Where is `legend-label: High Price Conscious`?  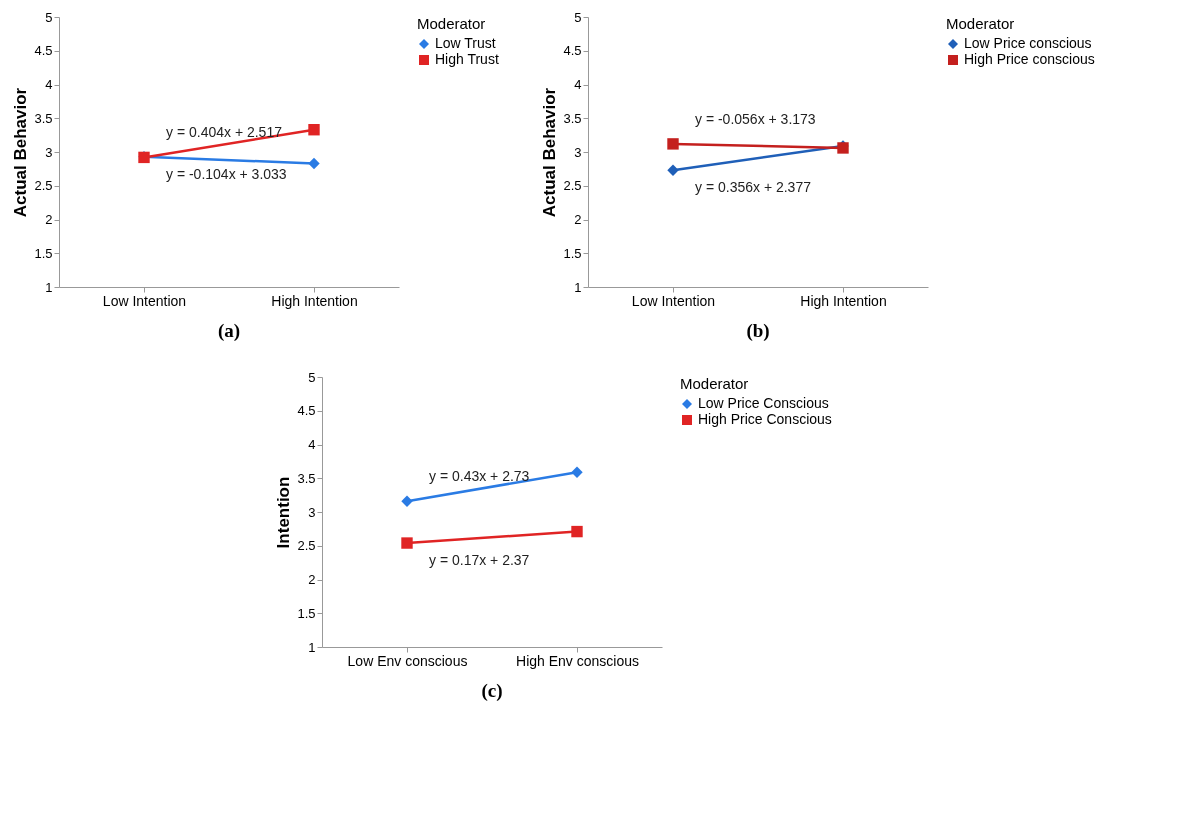 legend-label: High Price Conscious is located at coordinates (765, 419).